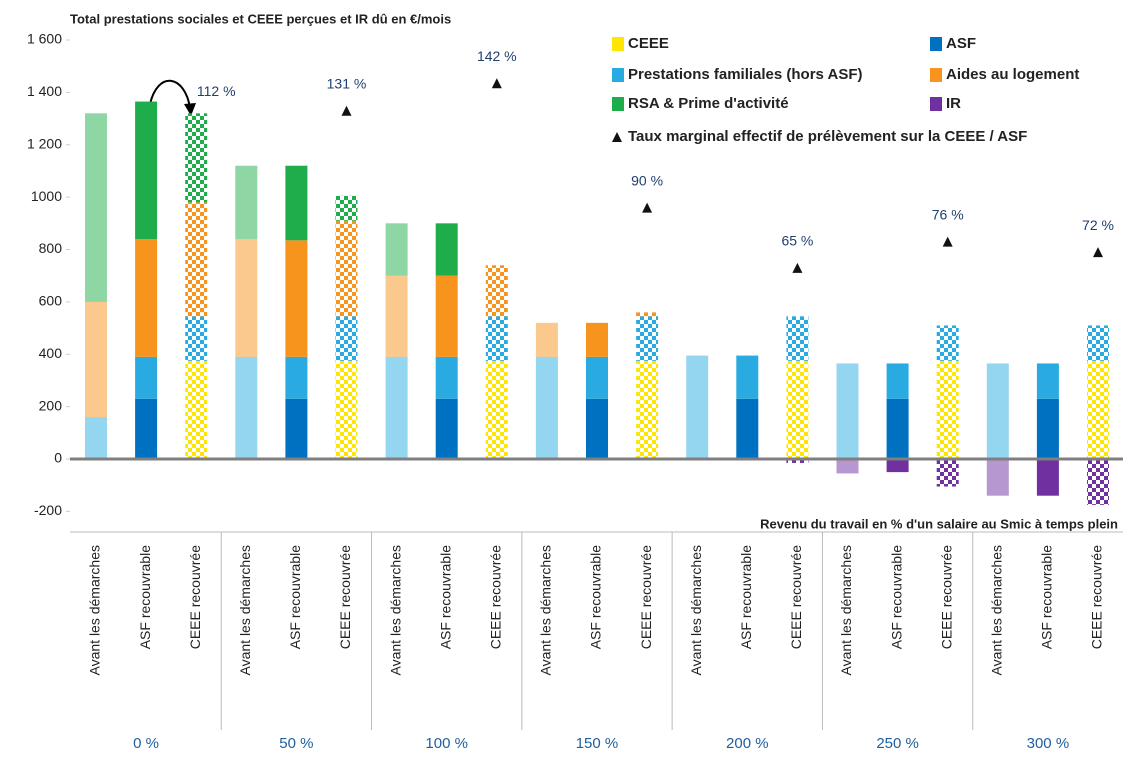 The height and width of the screenshot is (760, 1123). I want to click on legend-label: ASF, so click(961, 43).